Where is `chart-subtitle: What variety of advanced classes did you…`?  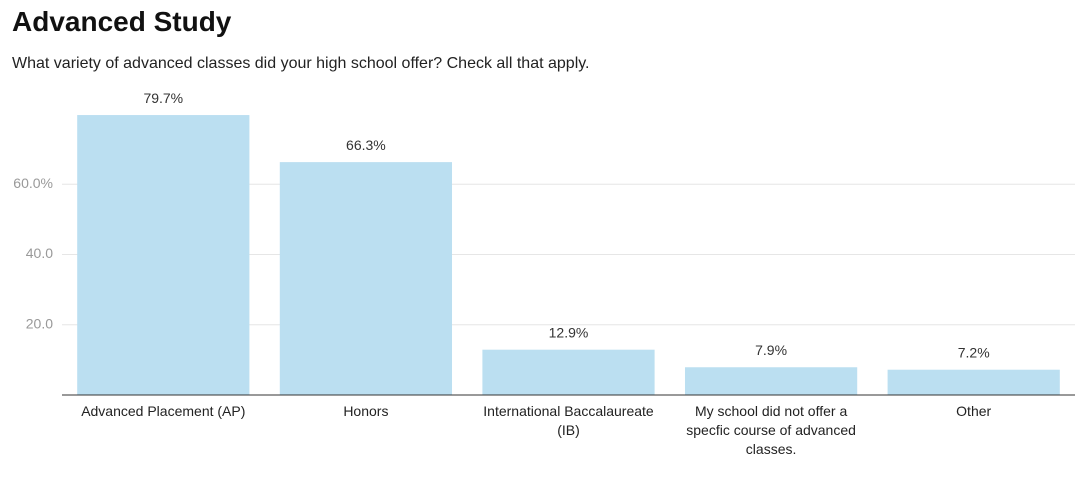
chart-subtitle: What variety of advanced classes did you… is located at coordinates (301, 63).